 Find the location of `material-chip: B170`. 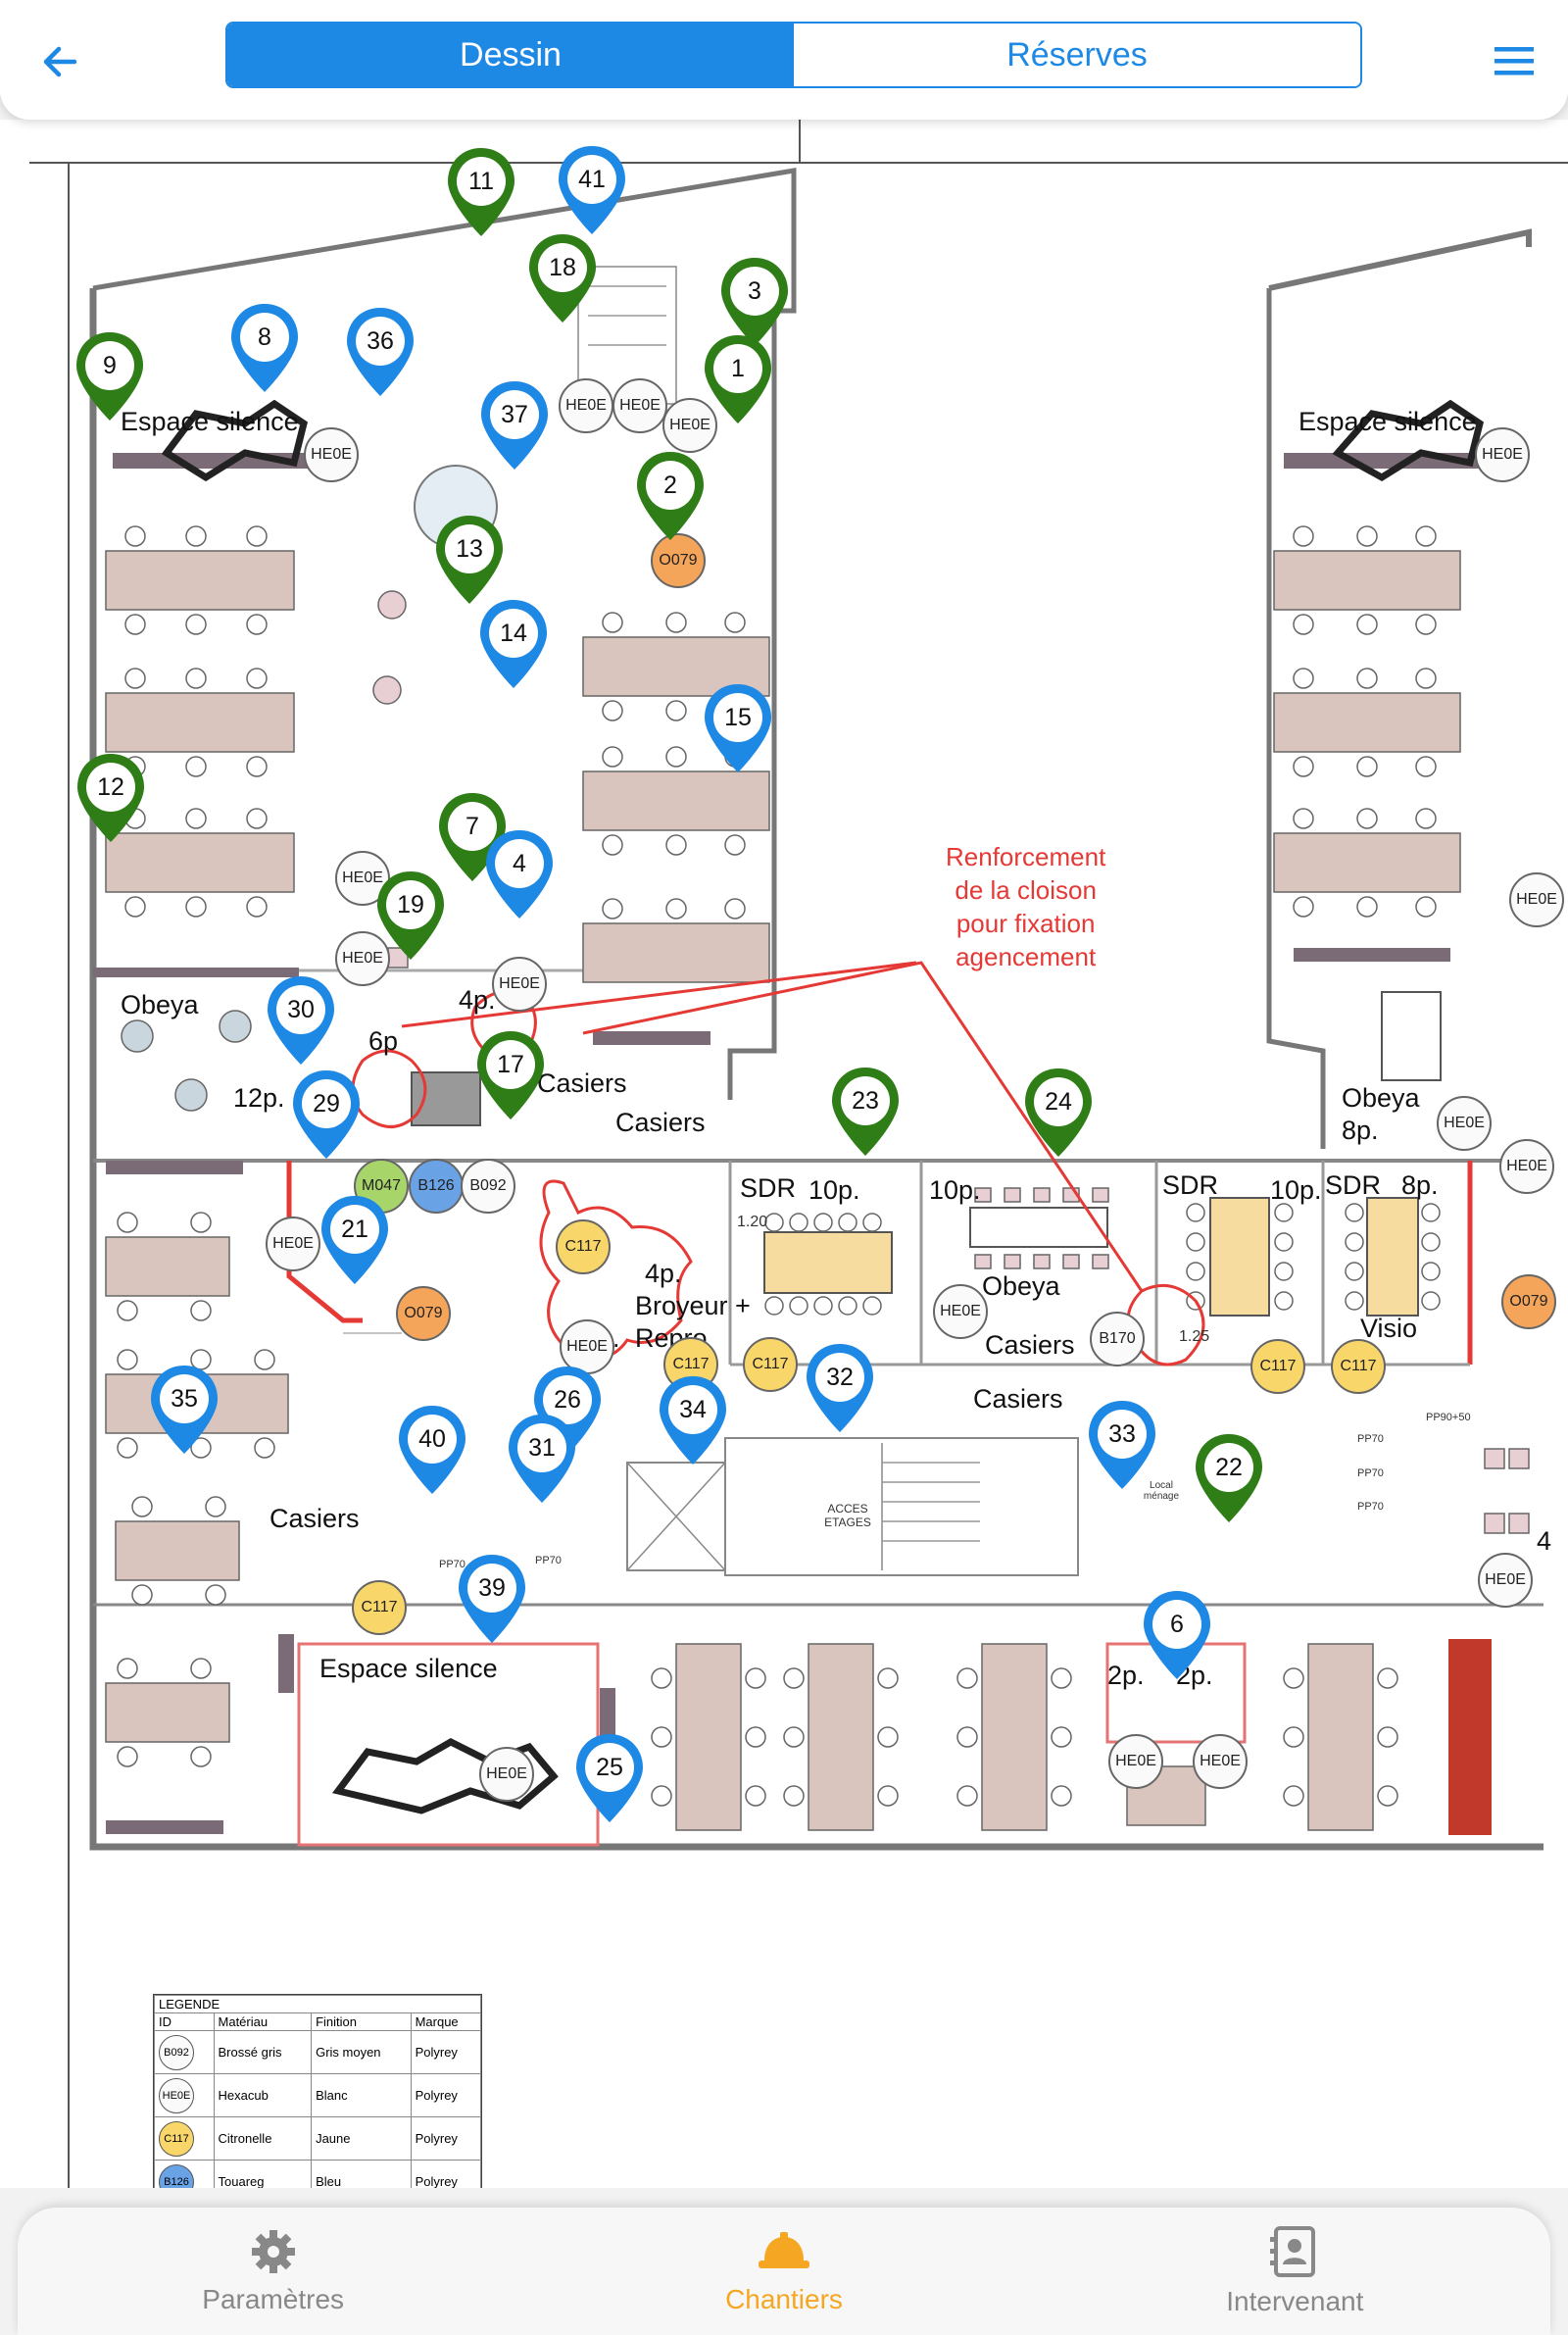

material-chip: B170 is located at coordinates (1117, 1339).